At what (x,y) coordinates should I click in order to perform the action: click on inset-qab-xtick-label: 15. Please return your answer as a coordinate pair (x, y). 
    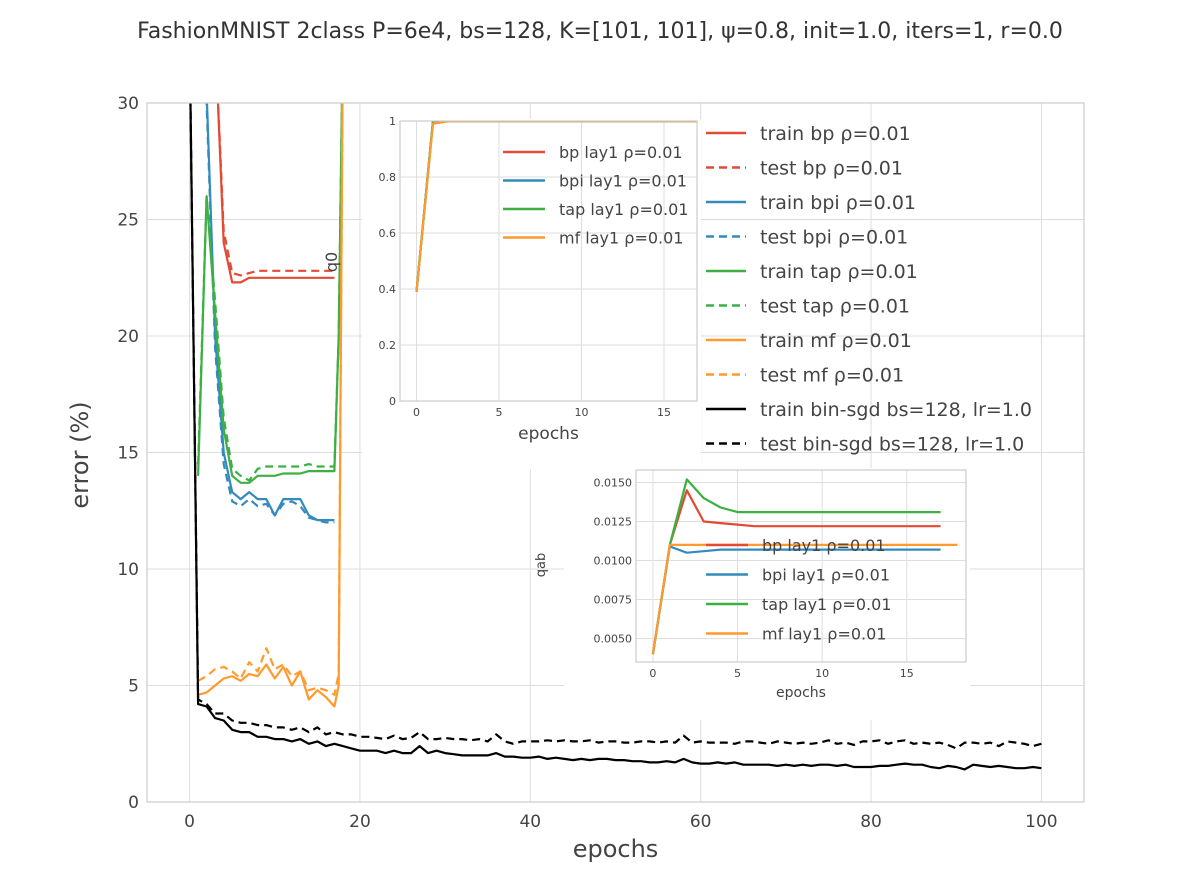
    Looking at the image, I should click on (907, 673).